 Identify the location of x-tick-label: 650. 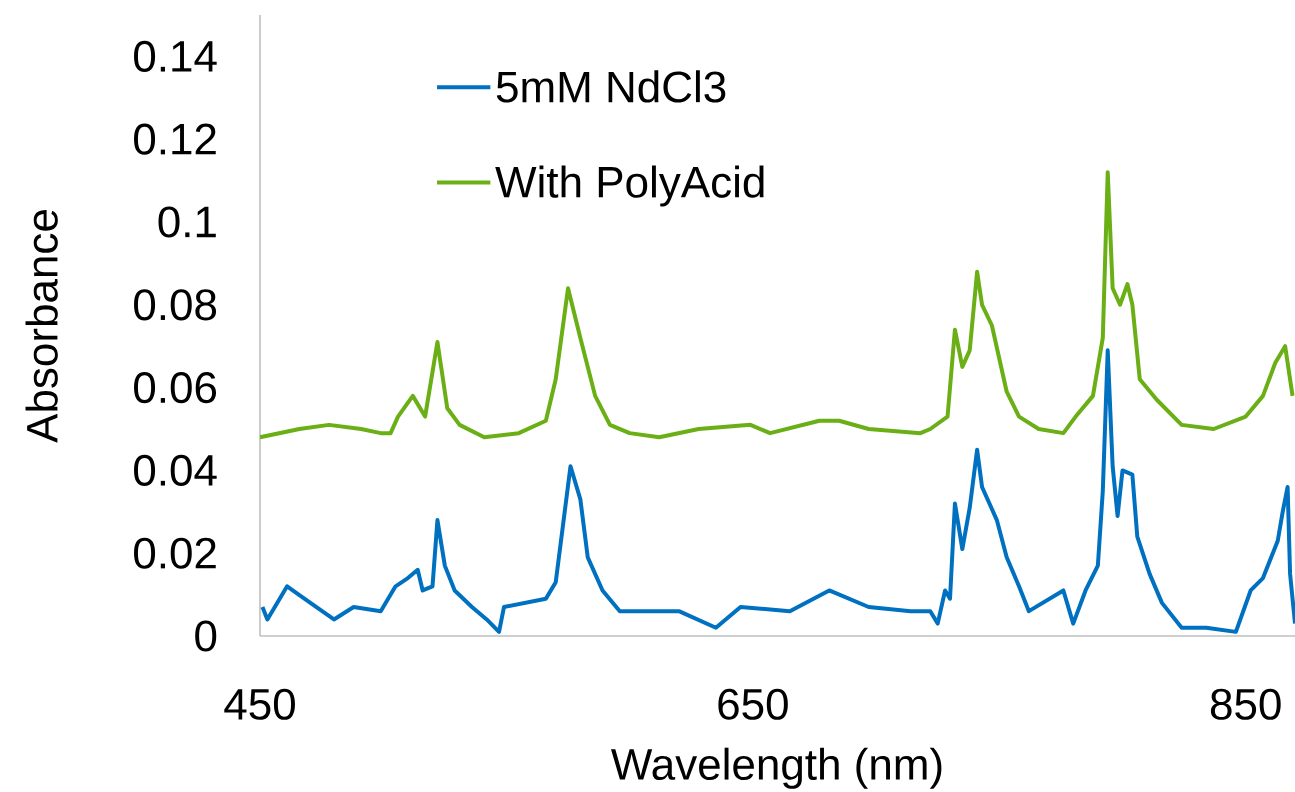
(753, 704).